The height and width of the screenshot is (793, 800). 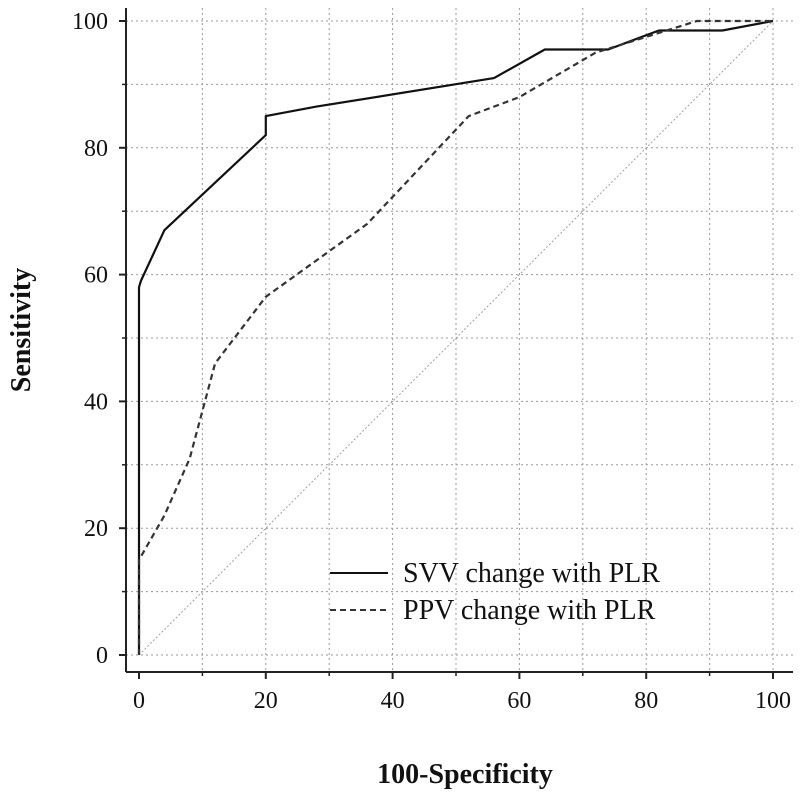 What do you see at coordinates (465, 774) in the screenshot?
I see `x-axis-title: 100-Specificity` at bounding box center [465, 774].